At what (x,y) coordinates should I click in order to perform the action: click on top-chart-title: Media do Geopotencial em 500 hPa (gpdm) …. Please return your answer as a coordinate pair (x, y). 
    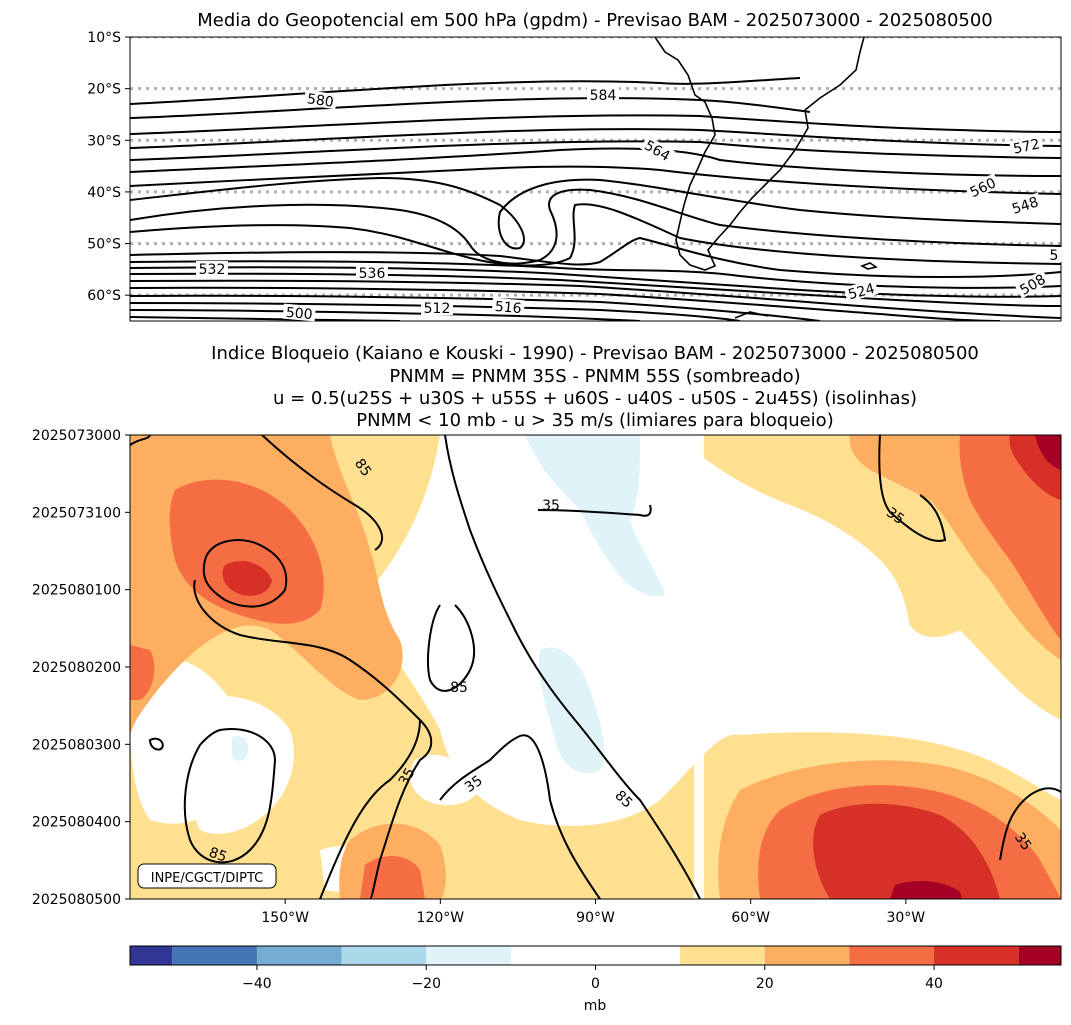
    Looking at the image, I should click on (595, 20).